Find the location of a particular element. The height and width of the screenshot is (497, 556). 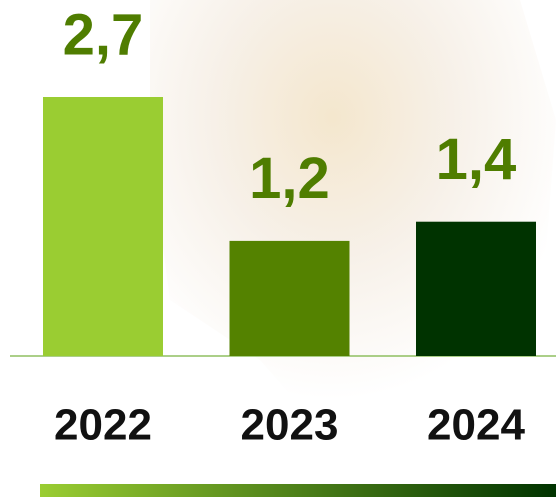

x-tick-label: 2024 is located at coordinates (476, 425).